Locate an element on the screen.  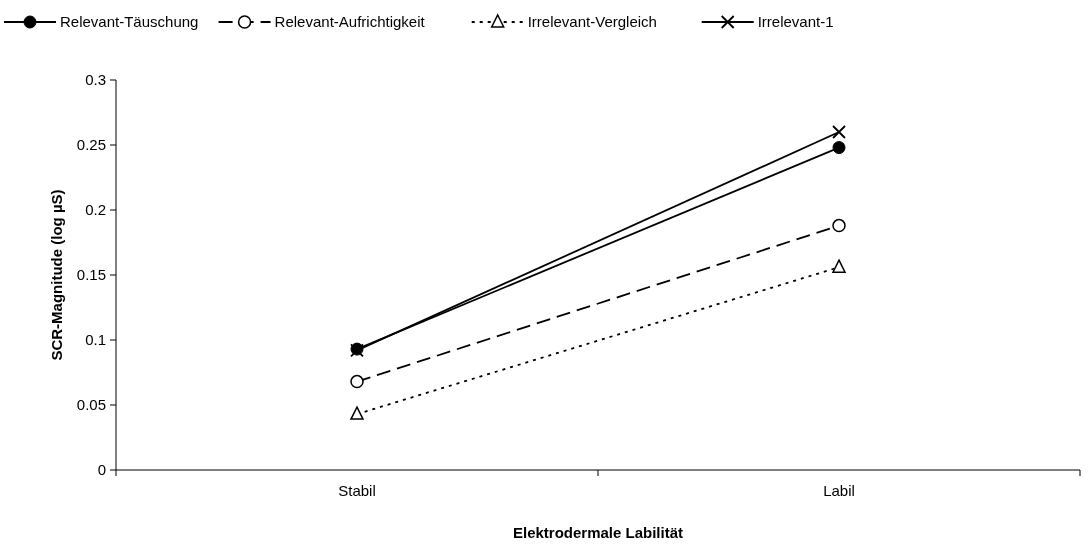
y-tick-label: 0.15 is located at coordinates (91, 275).